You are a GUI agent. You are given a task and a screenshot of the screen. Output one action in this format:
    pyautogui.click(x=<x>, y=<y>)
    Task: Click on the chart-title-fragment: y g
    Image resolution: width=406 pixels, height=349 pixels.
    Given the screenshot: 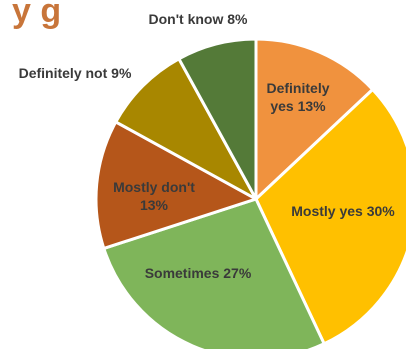 What is the action you would take?
    pyautogui.click(x=36, y=15)
    